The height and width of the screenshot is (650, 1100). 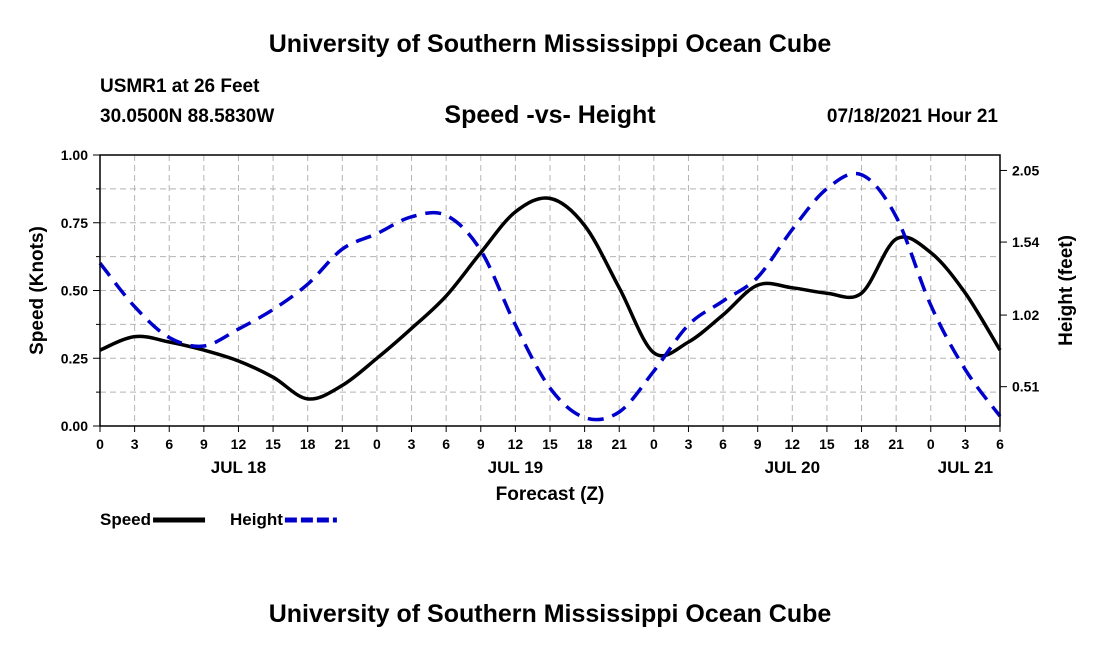 I want to click on y-right-tick-label: 0.51, so click(x=1025, y=387).